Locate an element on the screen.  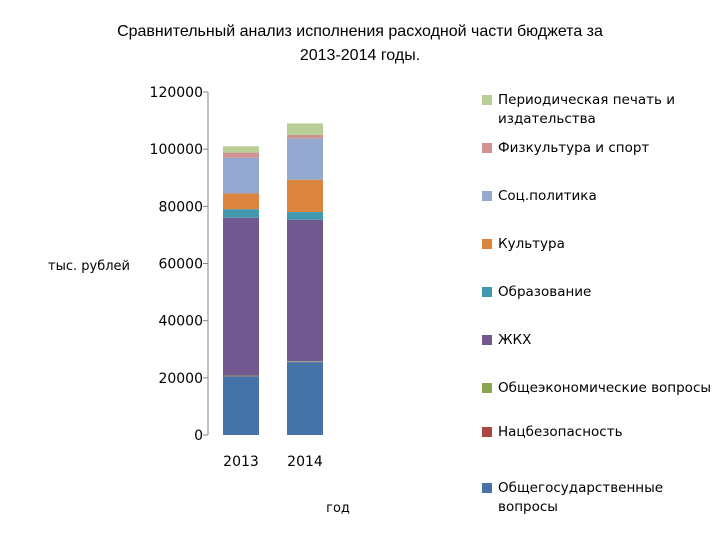
y-tick-label: 100000 is located at coordinates (176, 150).